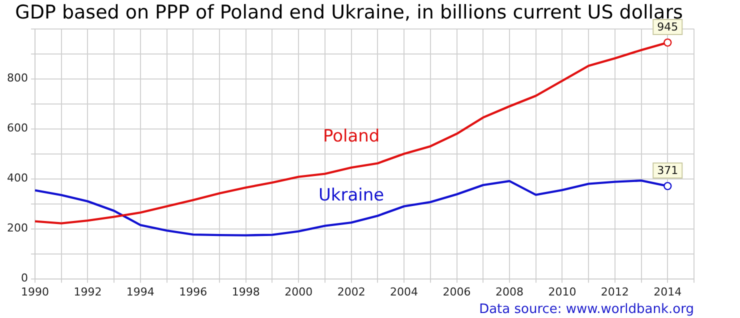 The height and width of the screenshot is (318, 740). I want to click on y-tick-label: 800, so click(17, 78).